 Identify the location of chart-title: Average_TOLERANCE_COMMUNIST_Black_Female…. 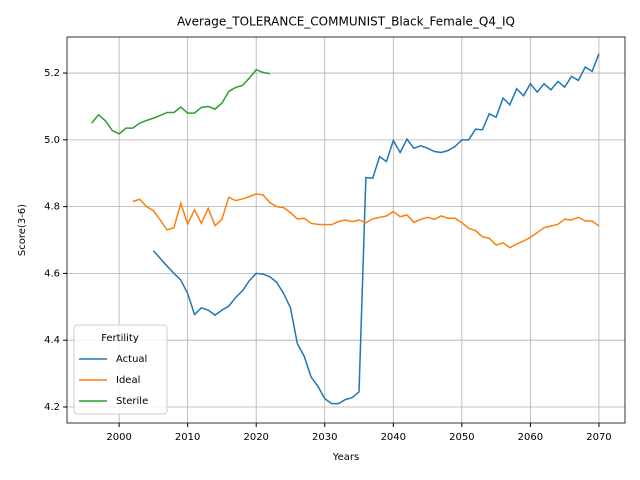
(346, 22).